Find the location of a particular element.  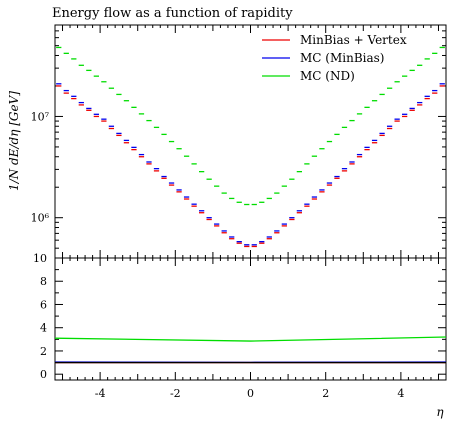

ratio-tick-label: 4 is located at coordinates (43, 328).